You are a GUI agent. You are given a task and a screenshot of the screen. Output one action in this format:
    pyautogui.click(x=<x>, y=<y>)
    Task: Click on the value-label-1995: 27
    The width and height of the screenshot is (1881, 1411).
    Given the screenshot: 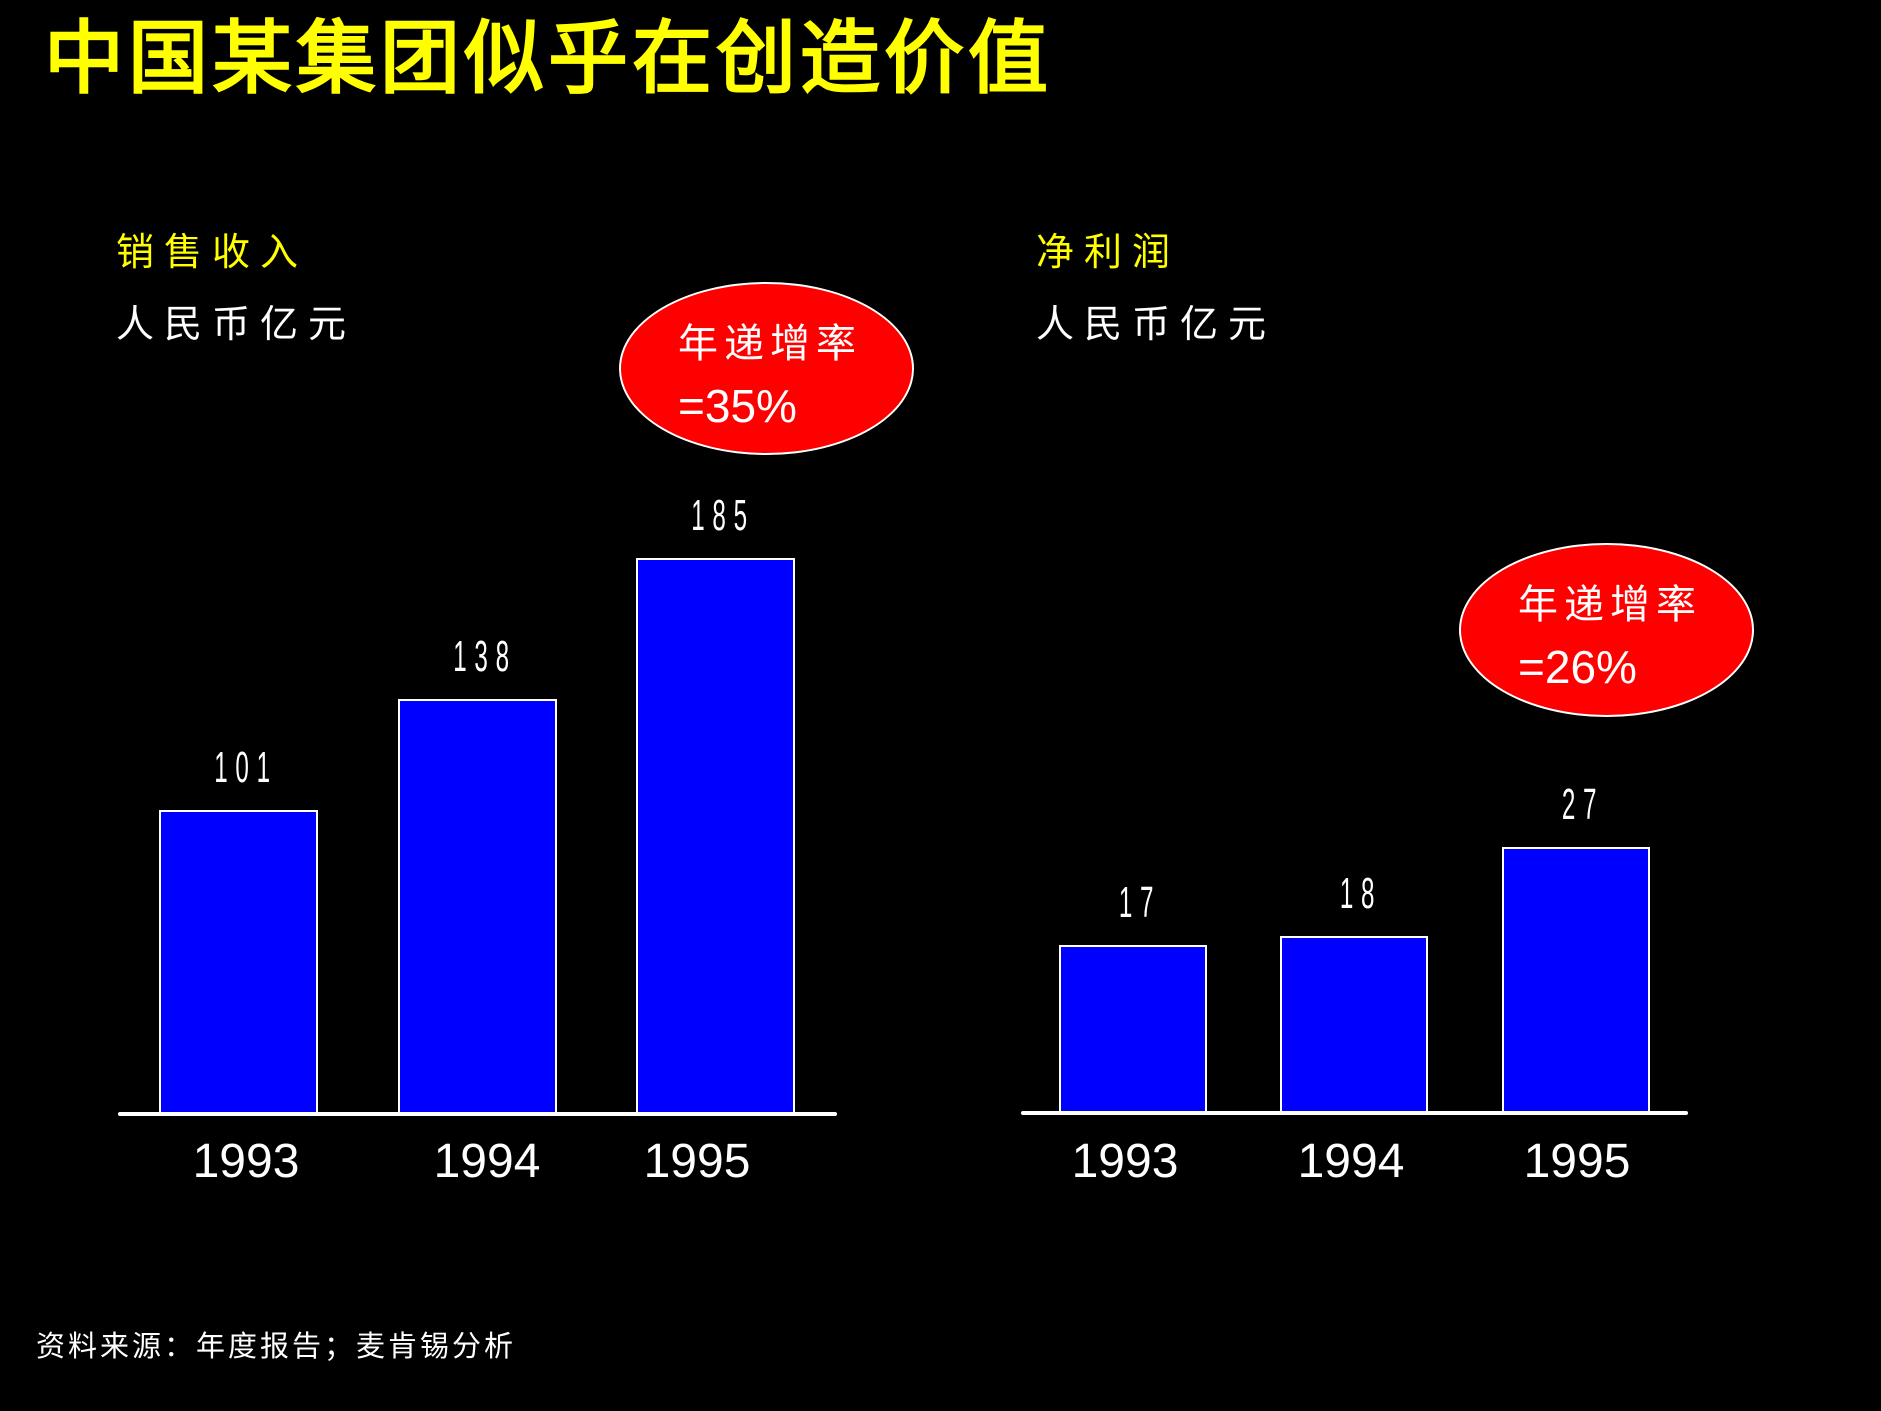 What is the action you would take?
    pyautogui.click(x=1583, y=804)
    